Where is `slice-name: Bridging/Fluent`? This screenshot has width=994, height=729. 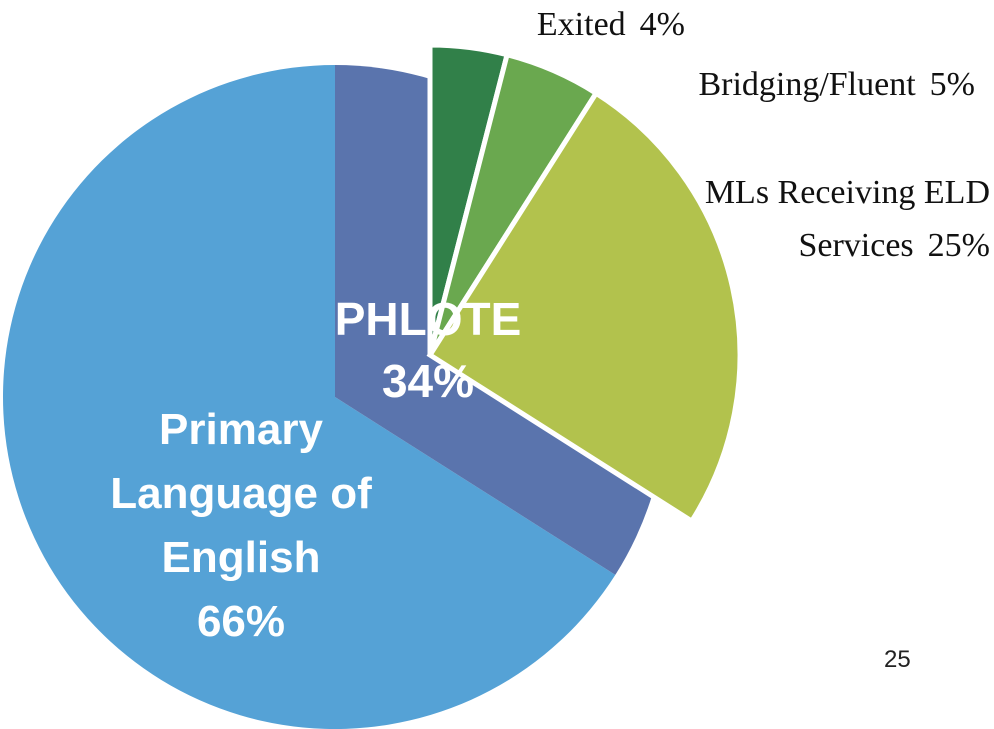 slice-name: Bridging/Fluent is located at coordinates (807, 84).